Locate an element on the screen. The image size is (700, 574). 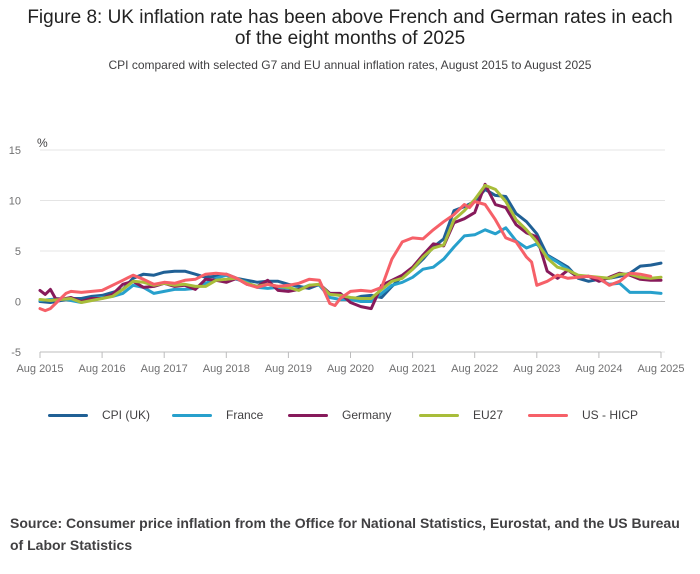
legend-label: Germany is located at coordinates (367, 415).